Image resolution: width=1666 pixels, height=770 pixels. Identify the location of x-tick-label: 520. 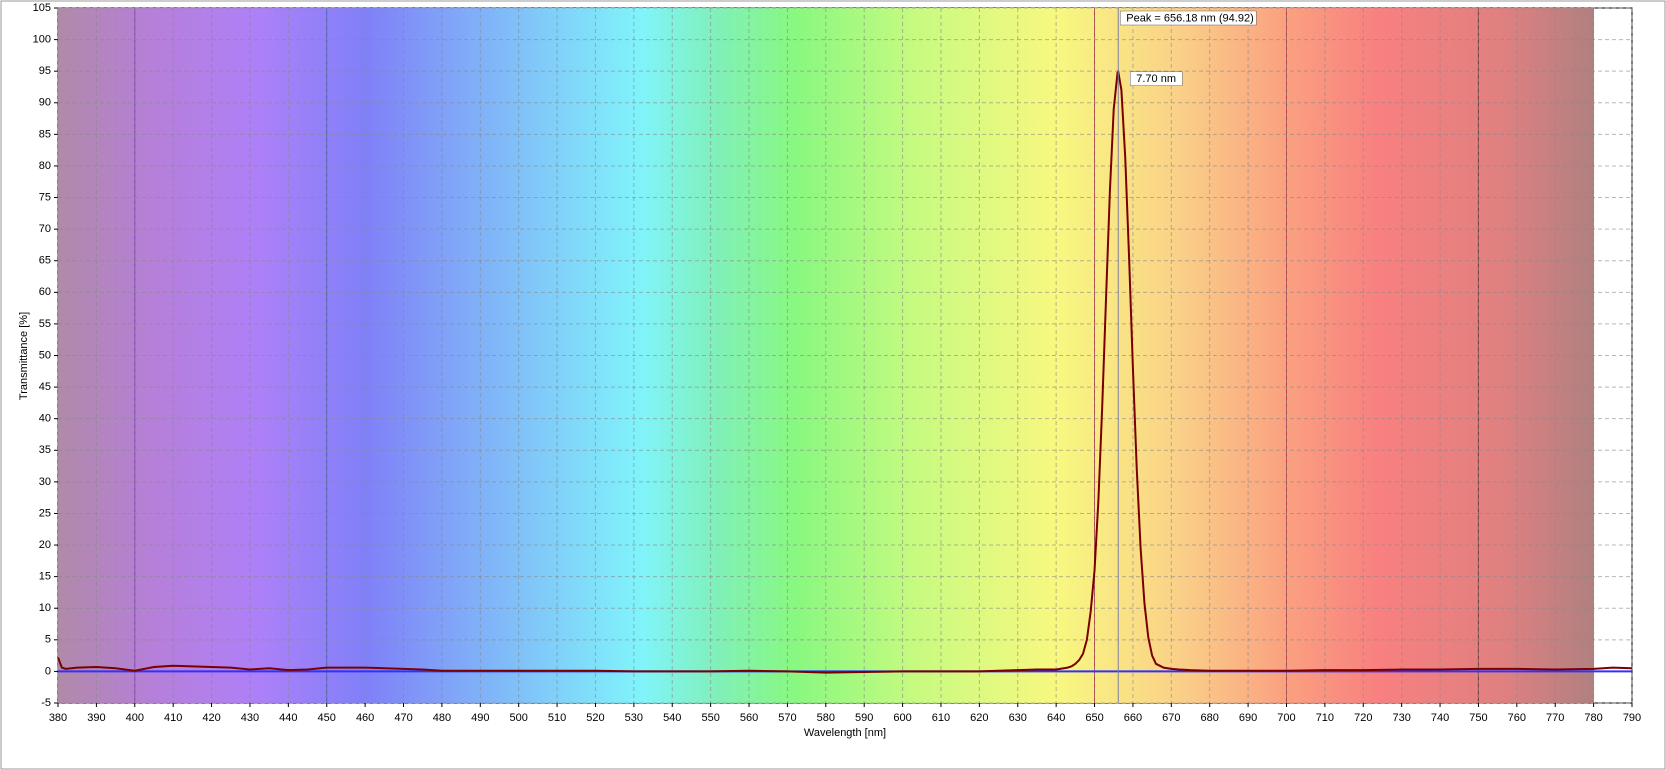
(595, 718).